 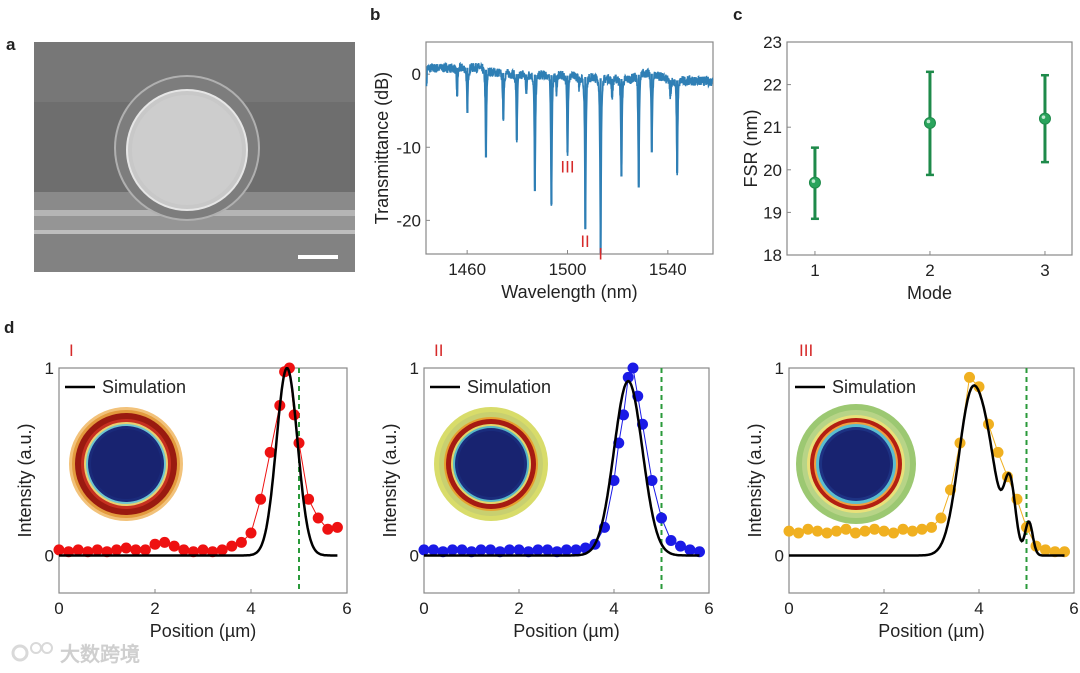 What do you see at coordinates (438, 350) in the screenshot?
I see `mode-label: II` at bounding box center [438, 350].